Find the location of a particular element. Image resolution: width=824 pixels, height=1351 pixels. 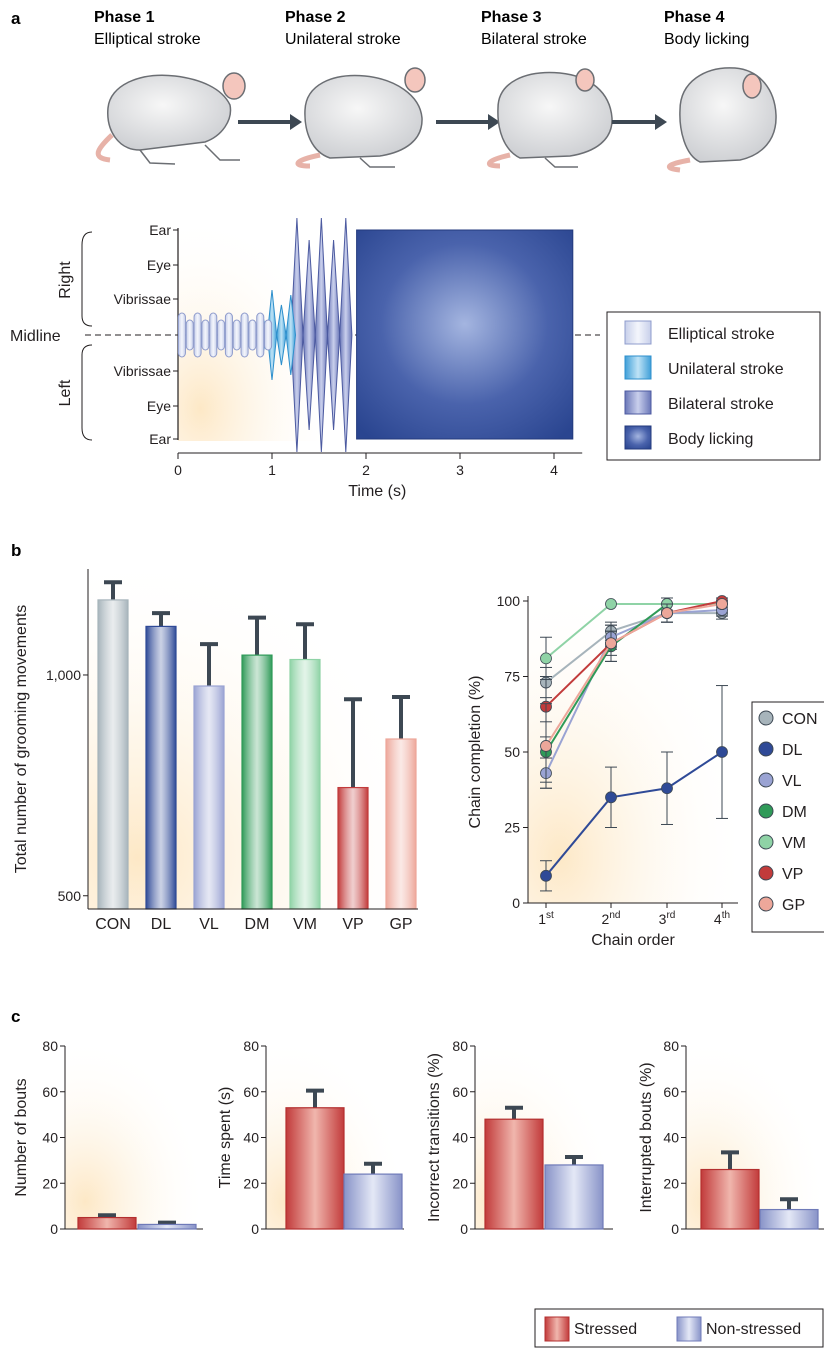

a-brace-left is located at coordinates (87, 392).